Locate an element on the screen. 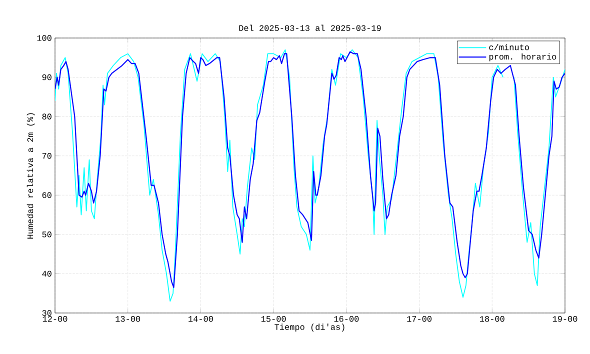 The width and height of the screenshot is (590, 354). y-tick-label: 40 is located at coordinates (47, 273).